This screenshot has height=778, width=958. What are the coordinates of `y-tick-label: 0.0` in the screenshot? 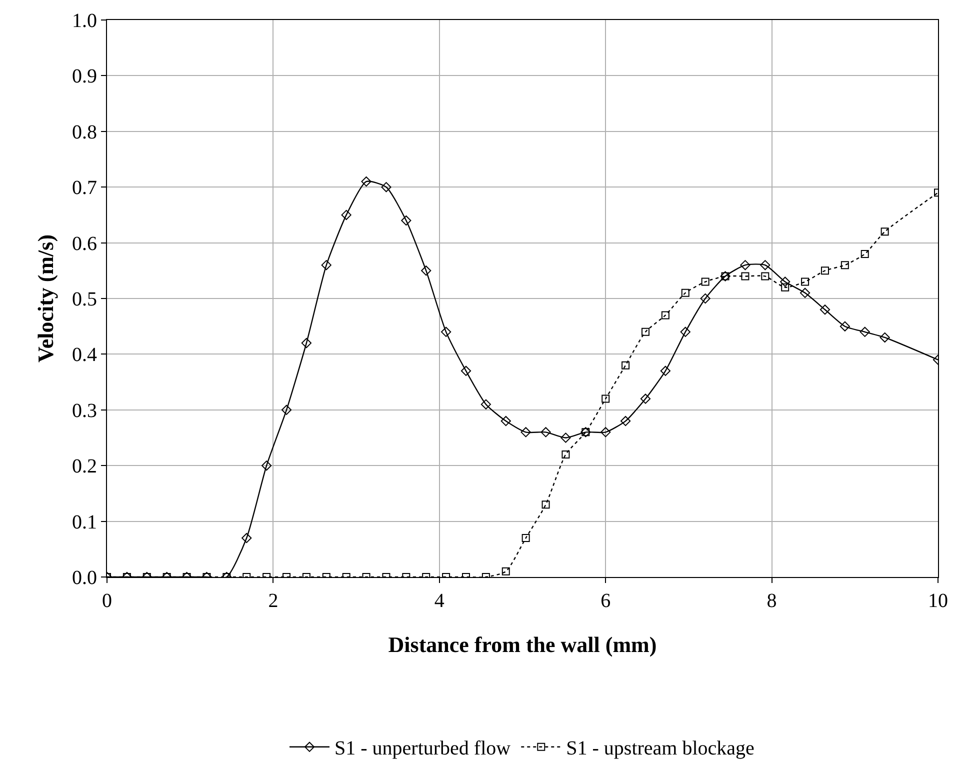 It's located at (84, 578).